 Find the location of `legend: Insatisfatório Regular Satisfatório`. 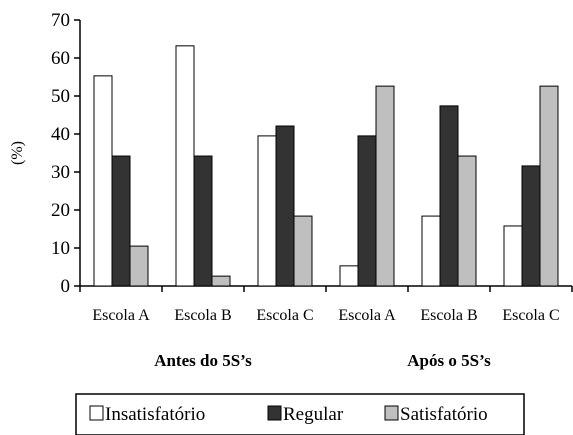

legend: Insatisfatório Regular Satisfatório is located at coordinates (300, 414).